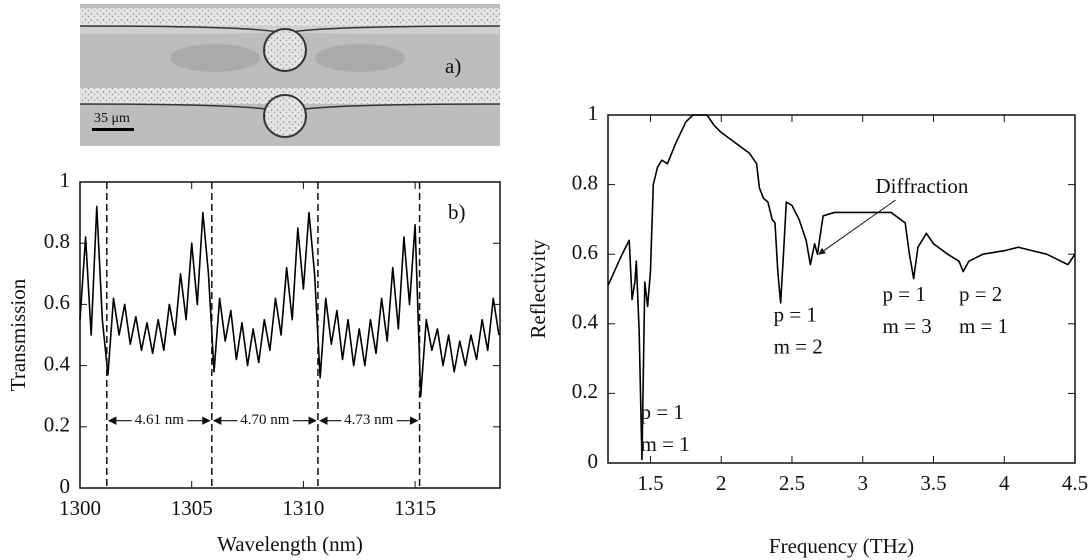  I want to click on scale-bar-label: 35 μm, so click(112, 118).